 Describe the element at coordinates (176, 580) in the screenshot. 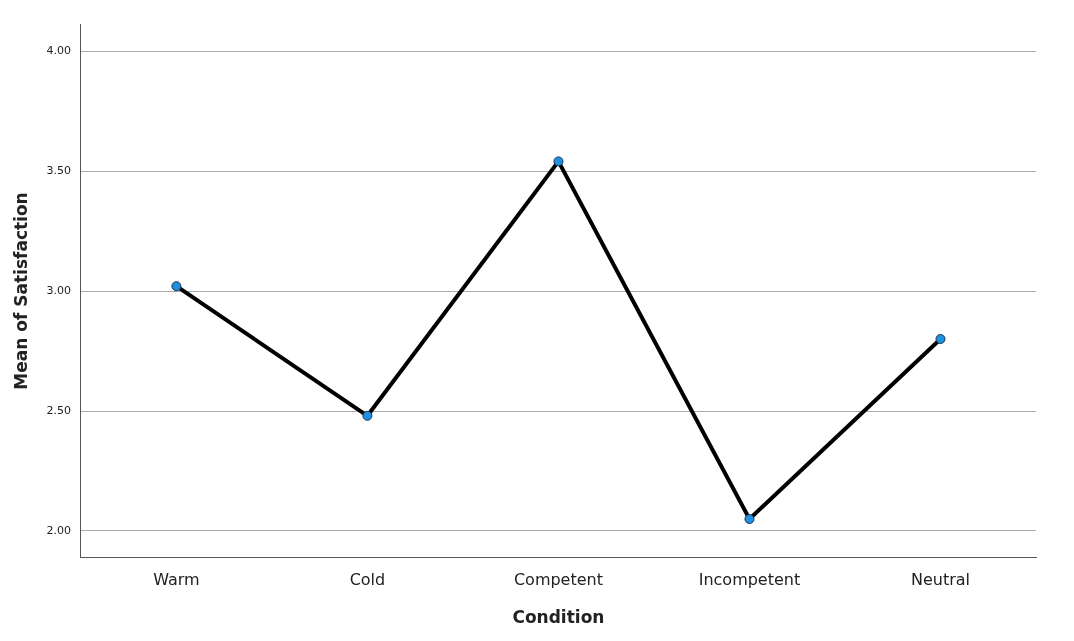

I see `x-tick-label: Warm` at that location.